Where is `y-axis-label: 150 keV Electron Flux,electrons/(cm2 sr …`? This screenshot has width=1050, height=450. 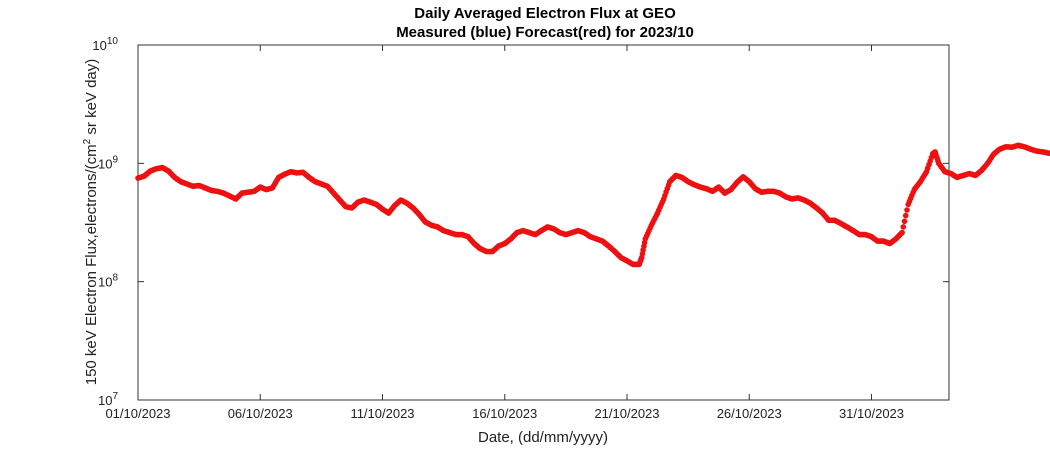 y-axis-label: 150 keV Electron Flux,electrons/(cm2 sr … is located at coordinates (91, 222).